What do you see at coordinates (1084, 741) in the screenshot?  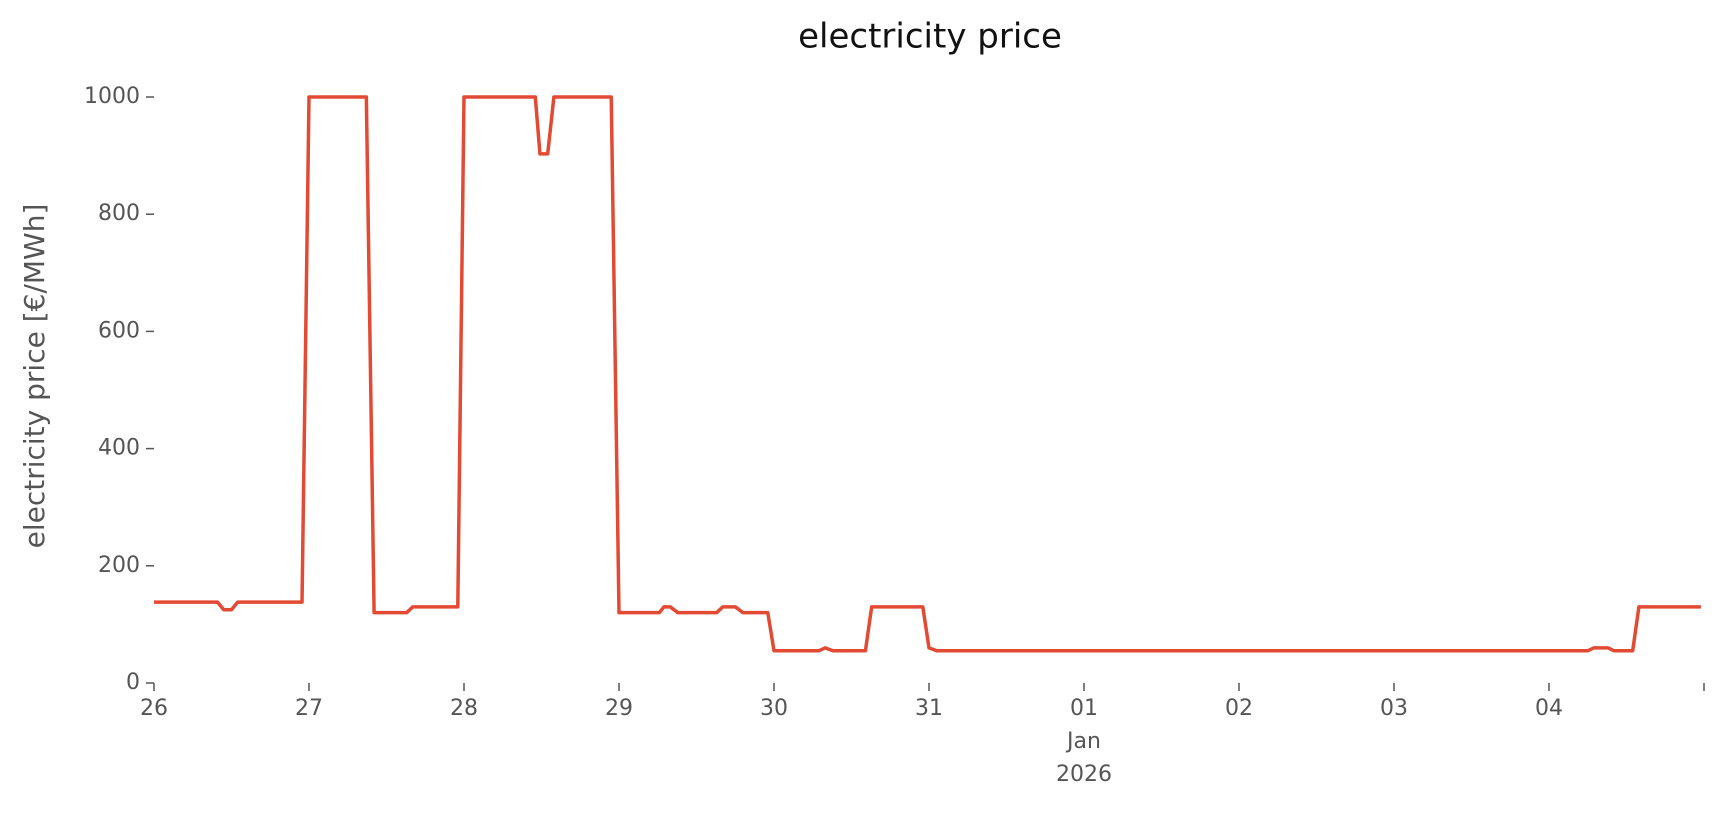 I see `x-tick-label: 01 Jan 2026` at bounding box center [1084, 741].